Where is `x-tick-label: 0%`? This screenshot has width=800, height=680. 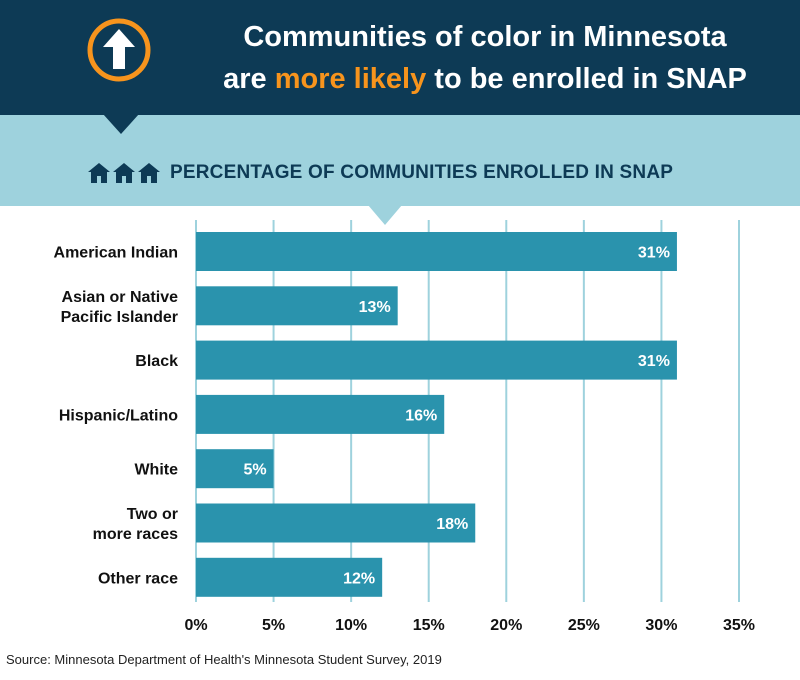
x-tick-label: 0% is located at coordinates (195, 625).